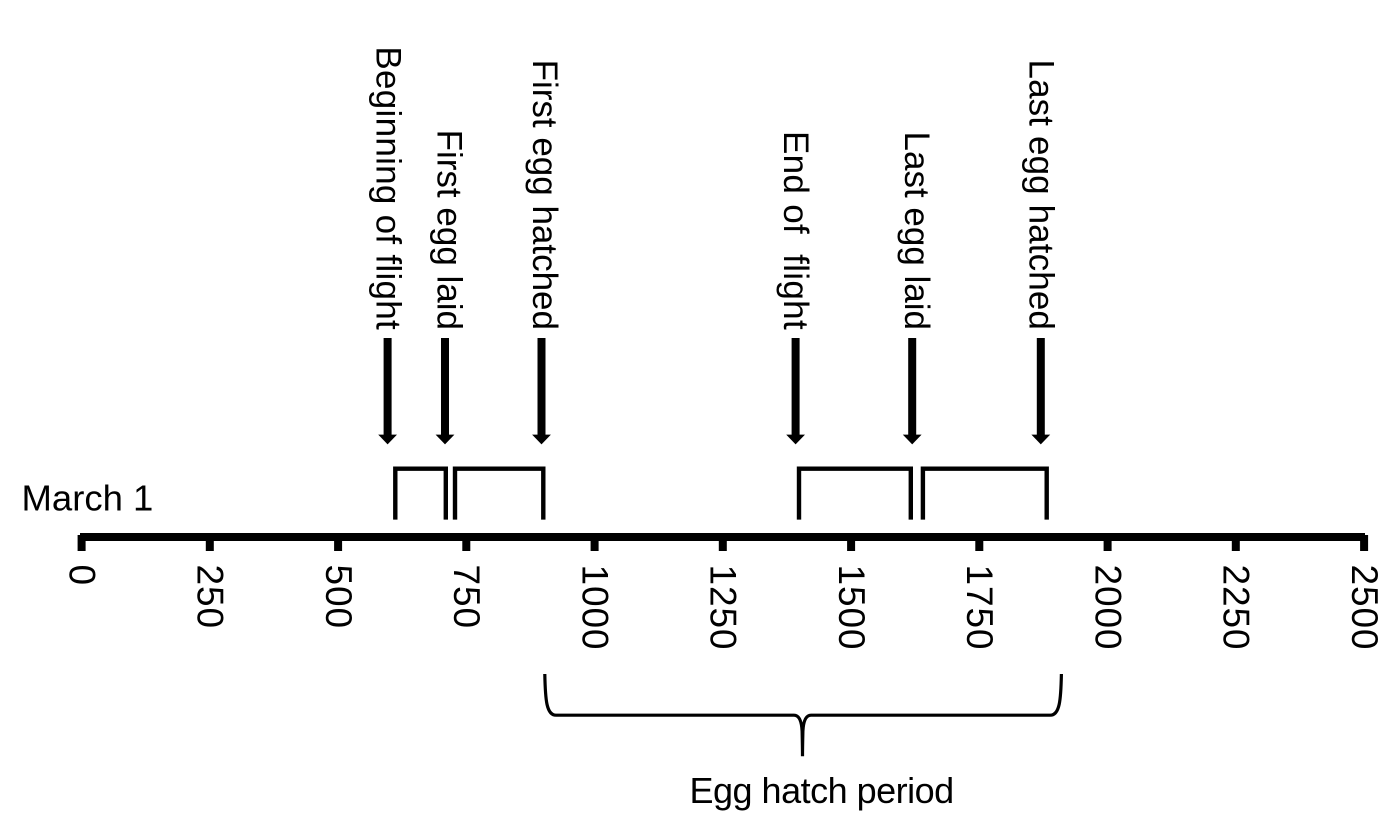  I want to click on svg-text: 0, so click(81, 575).